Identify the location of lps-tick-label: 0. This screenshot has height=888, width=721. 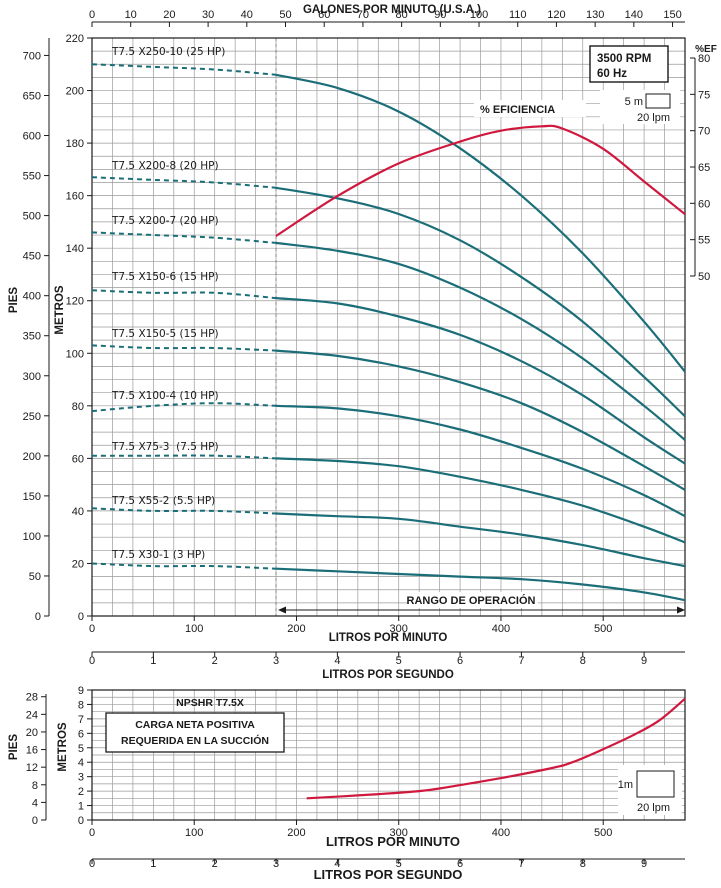
(92, 661).